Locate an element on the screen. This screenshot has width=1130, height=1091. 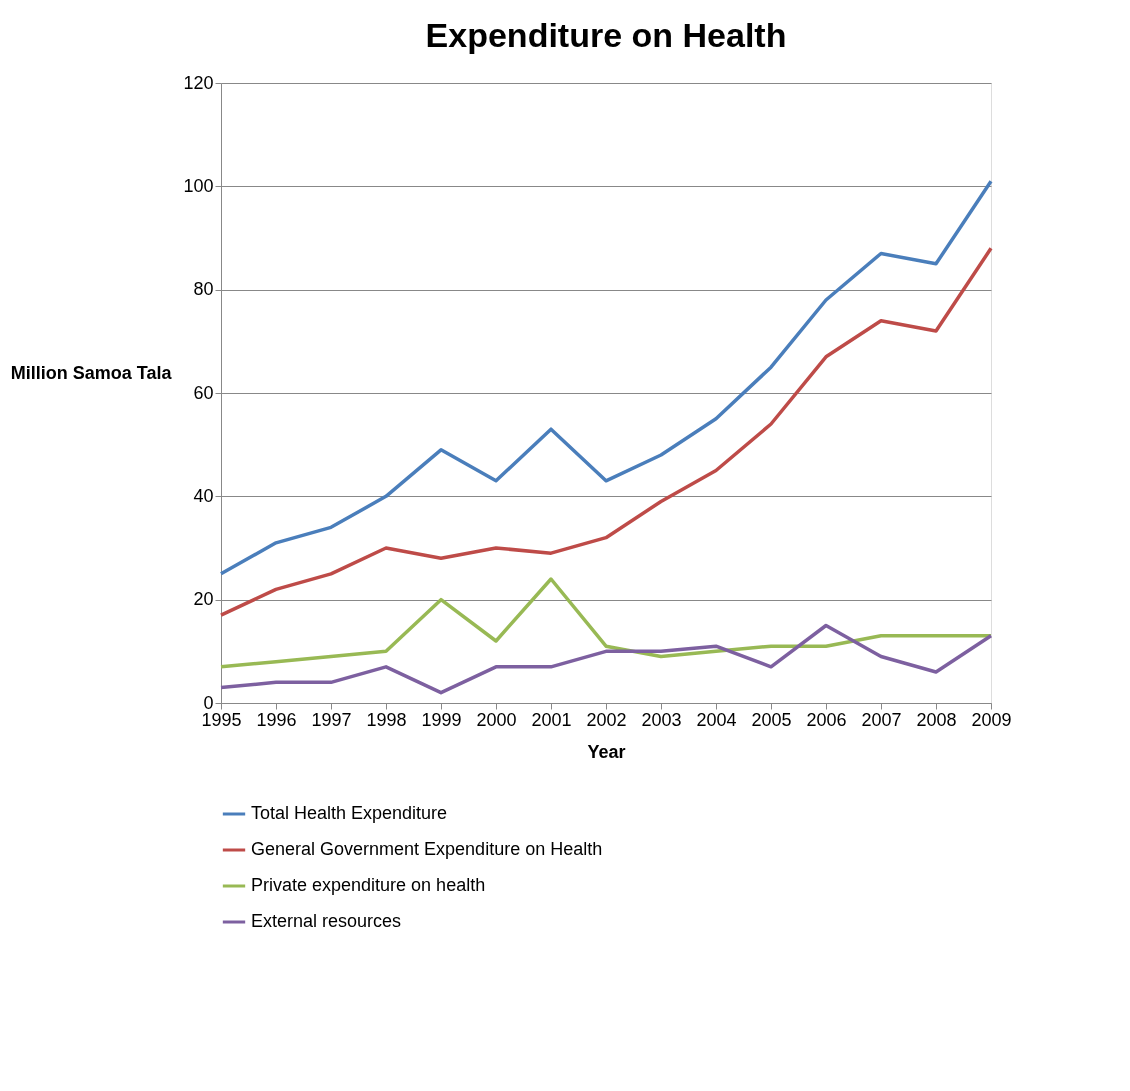
legend-label: External resources is located at coordinates (326, 921).